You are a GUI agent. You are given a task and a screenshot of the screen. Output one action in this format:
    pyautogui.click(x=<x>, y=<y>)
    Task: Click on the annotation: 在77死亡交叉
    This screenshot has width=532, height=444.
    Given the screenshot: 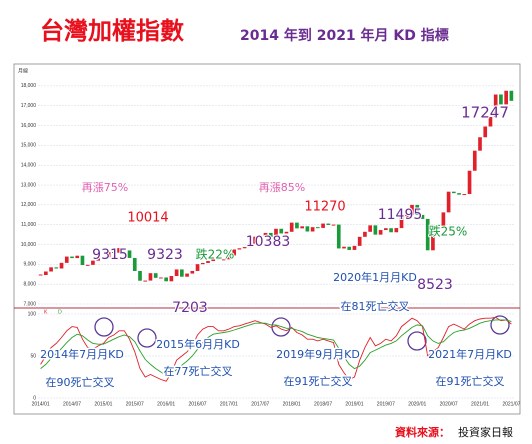 What is the action you would take?
    pyautogui.click(x=198, y=371)
    